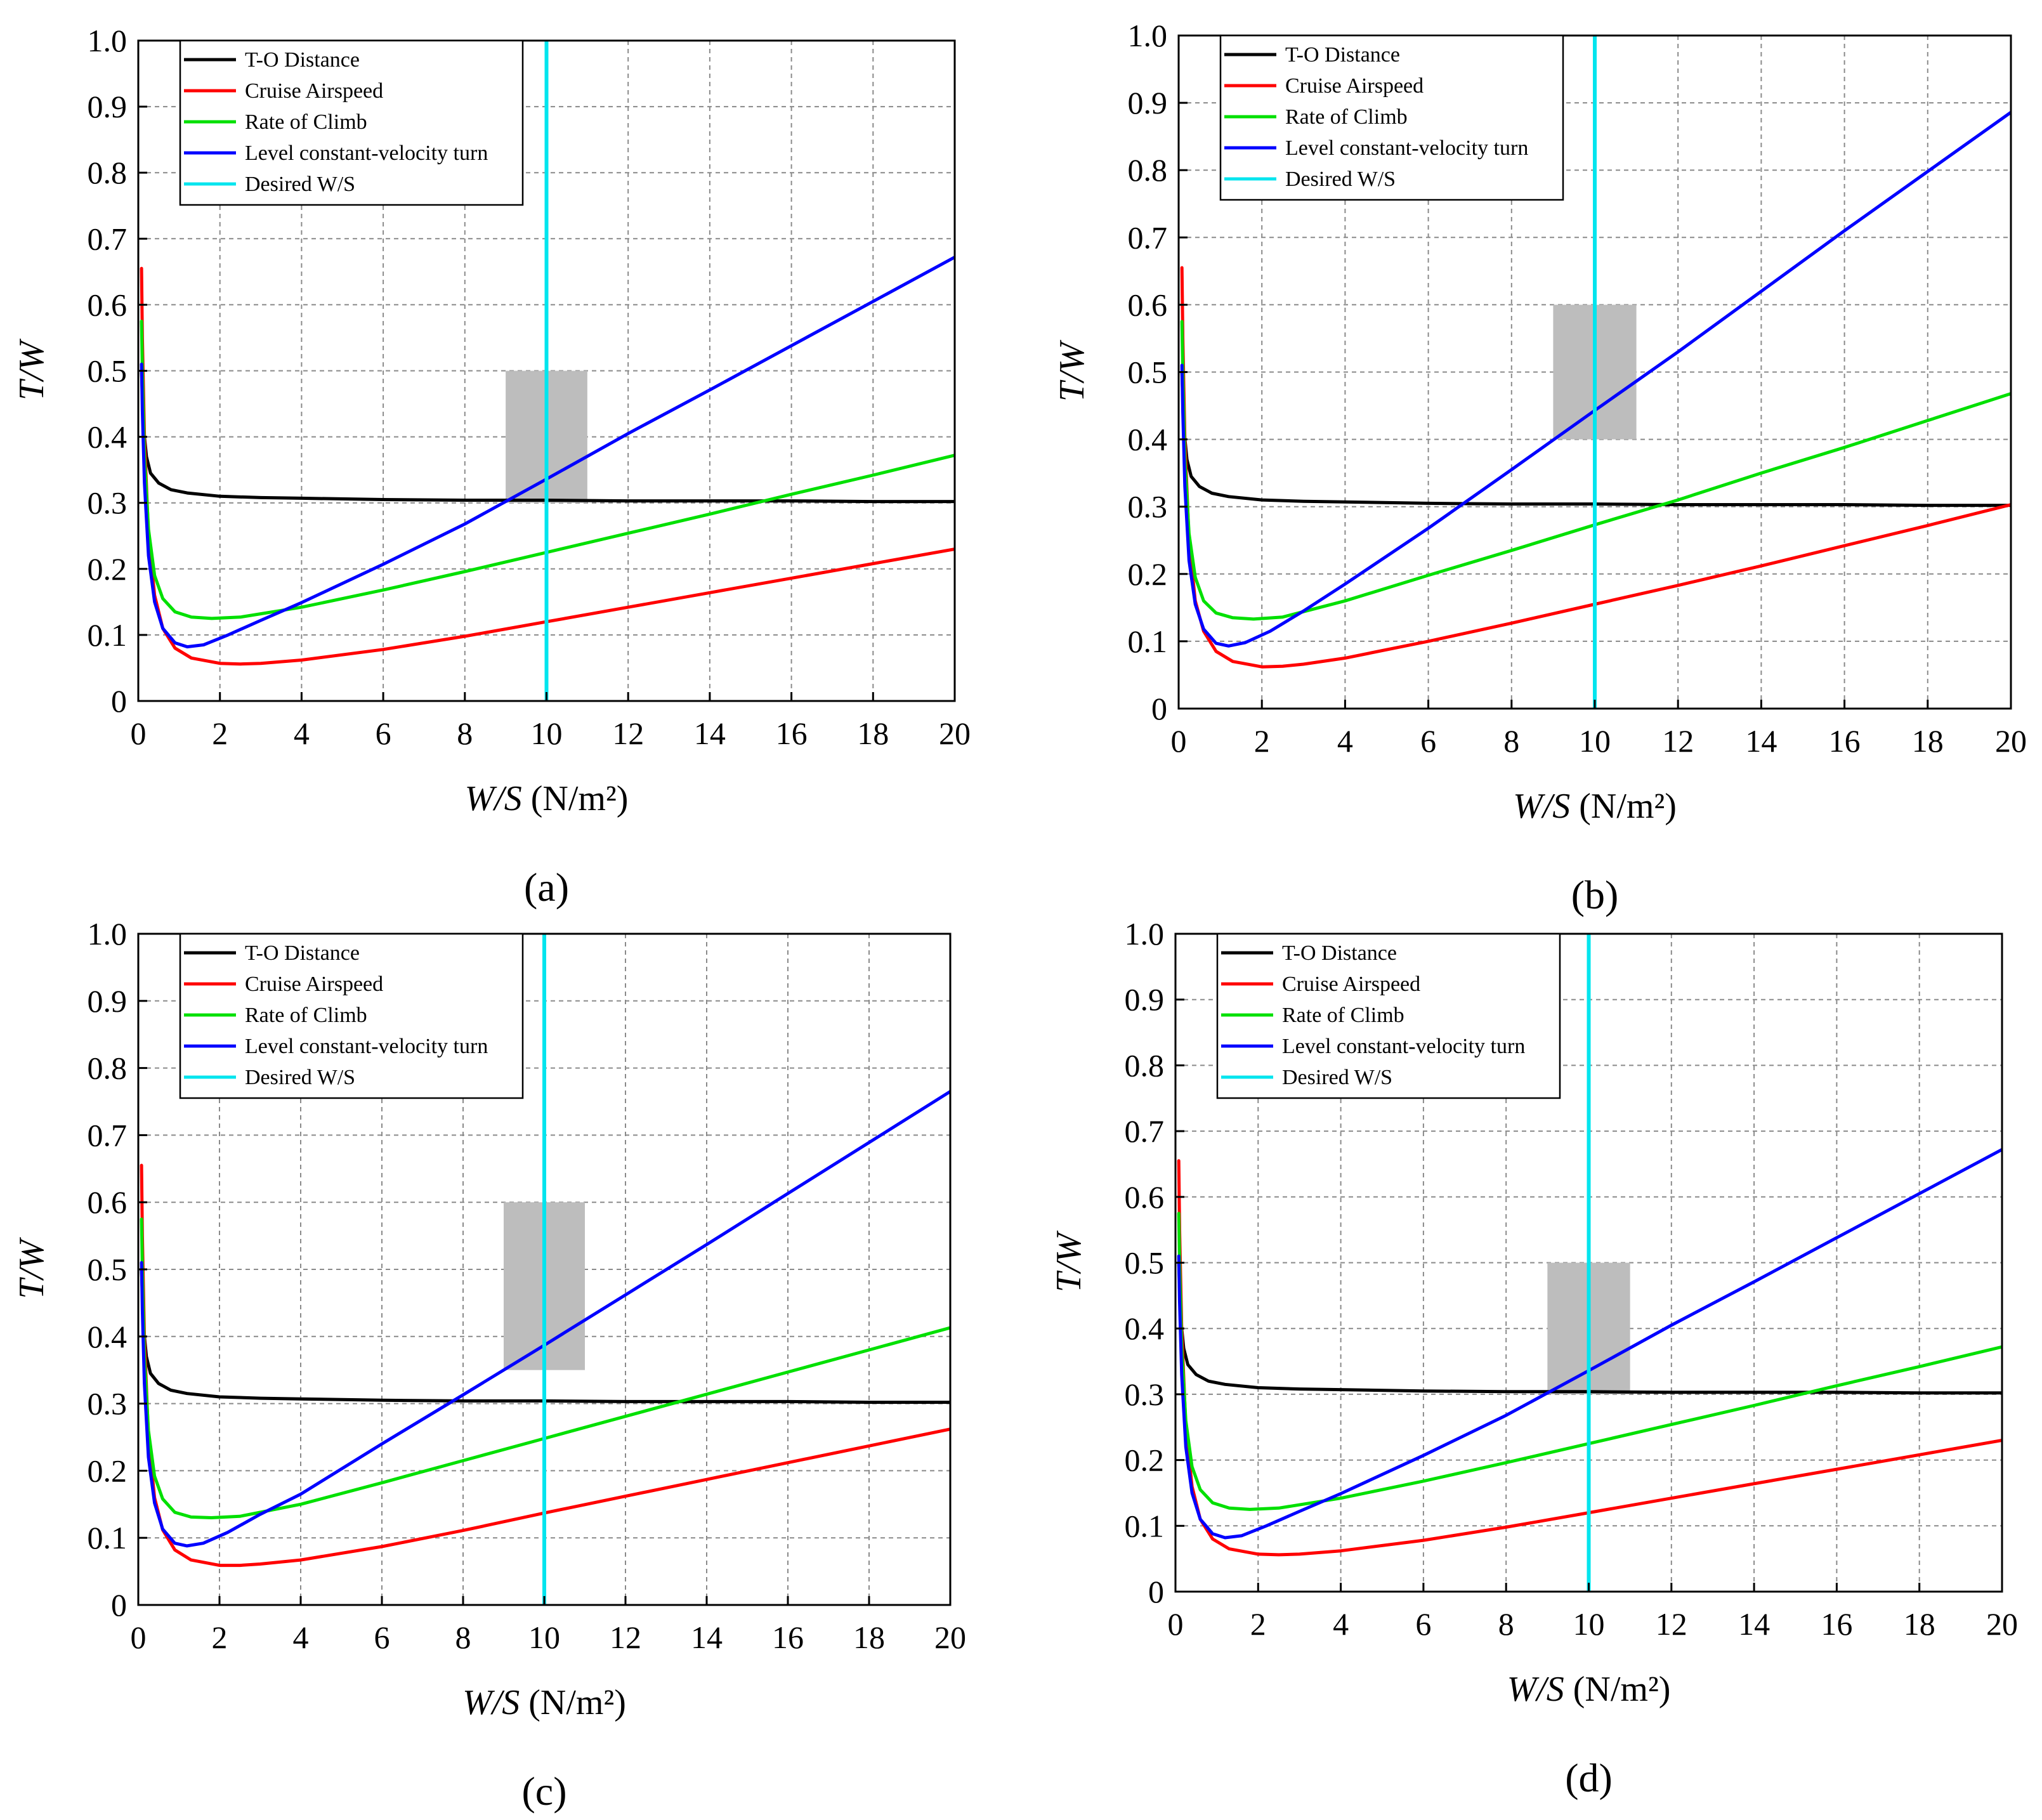 This screenshot has height=1820, width=2042. Describe the element at coordinates (302, 60) in the screenshot. I see `legend-label: T-O Distance` at that location.